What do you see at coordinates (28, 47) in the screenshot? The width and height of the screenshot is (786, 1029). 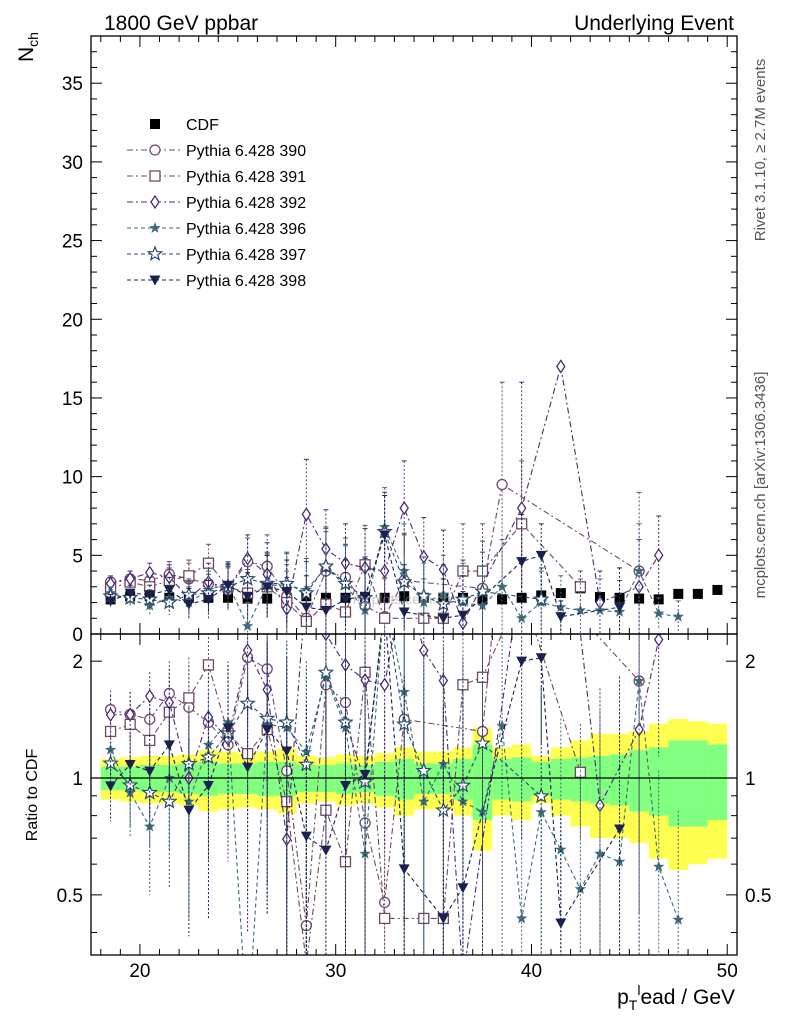 I see `y-axis-title-main: Nch` at bounding box center [28, 47].